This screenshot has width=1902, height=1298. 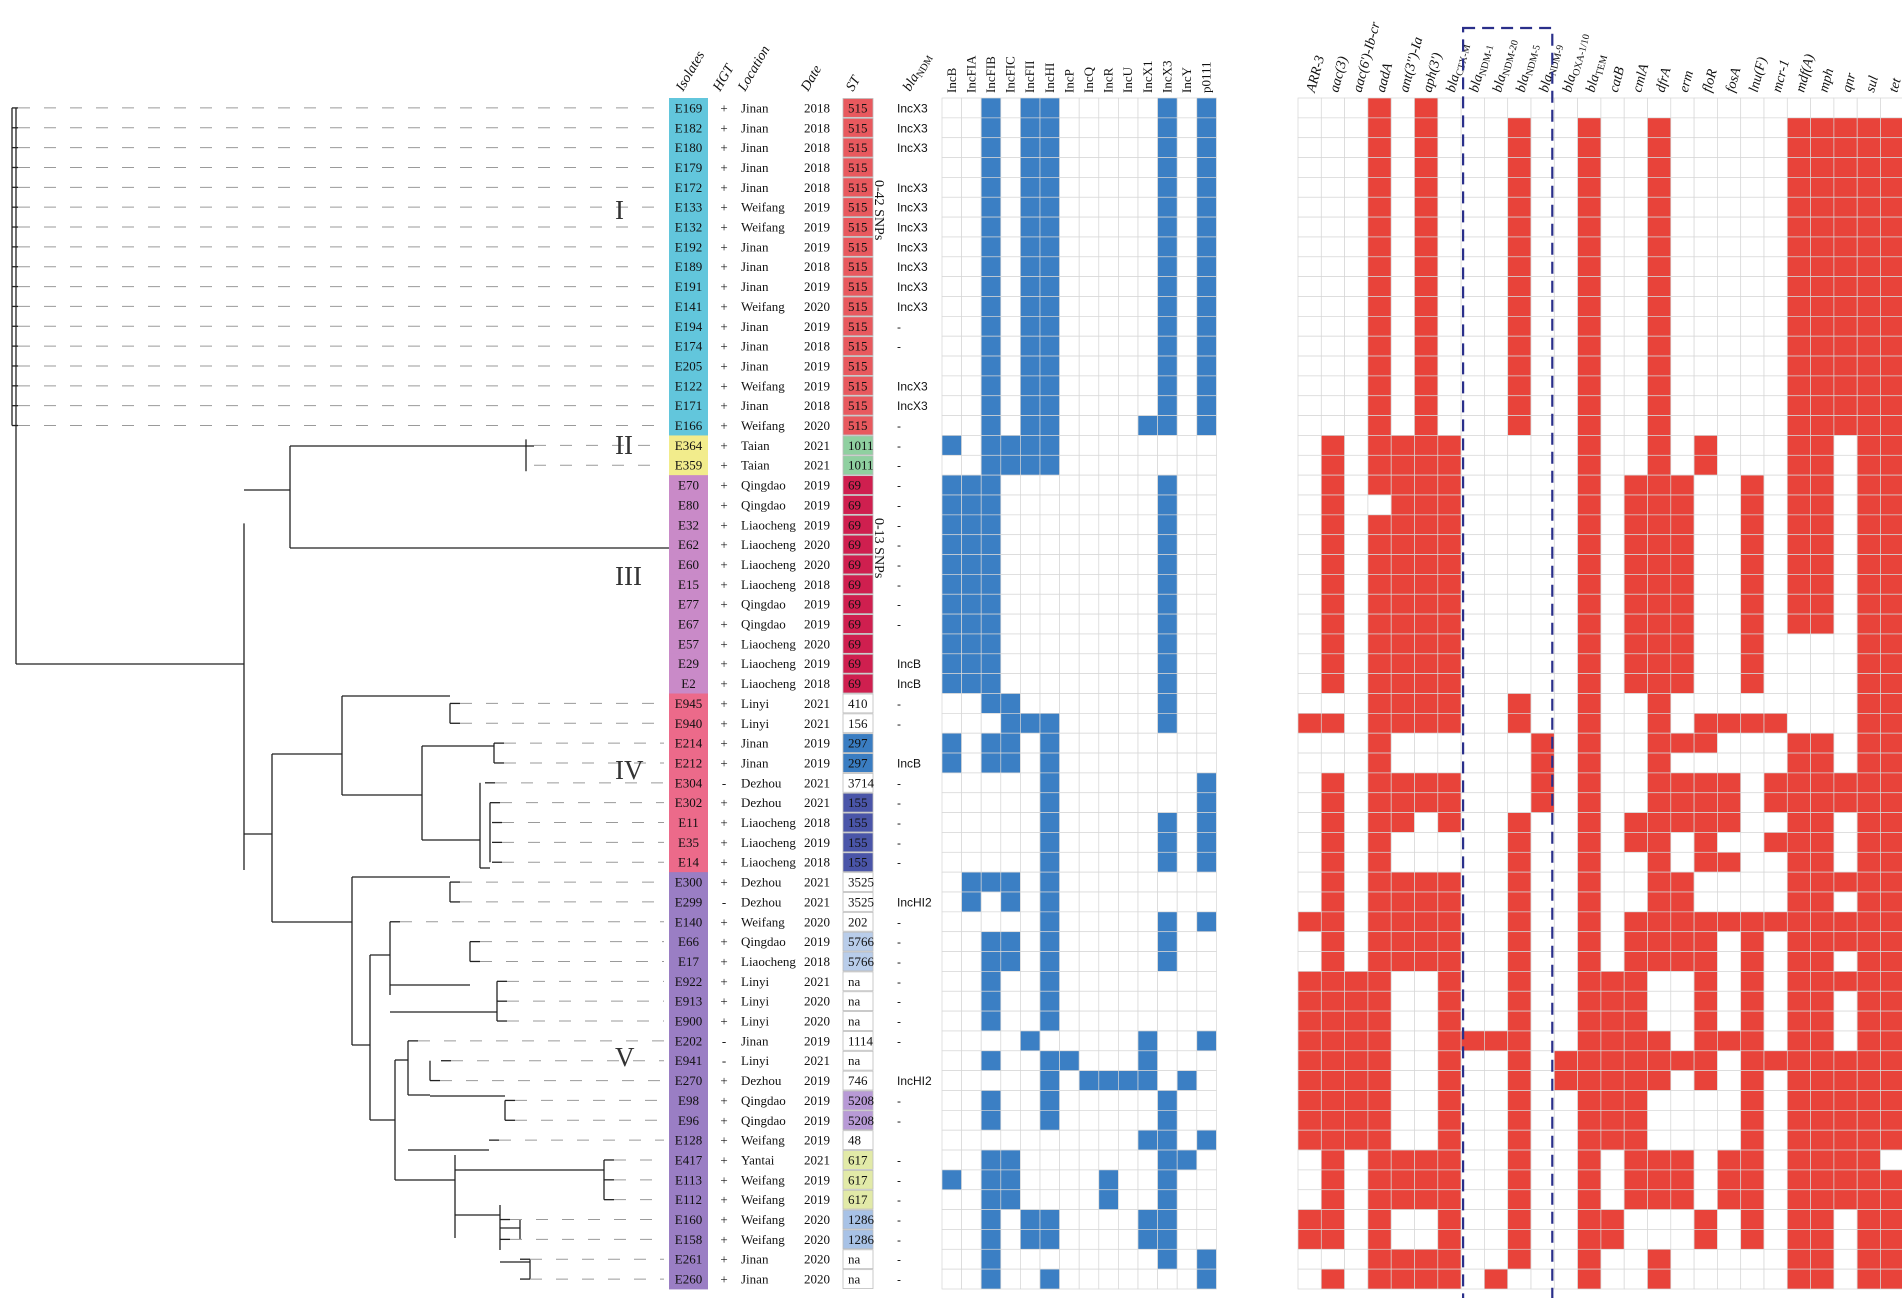 I want to click on st-value: na, so click(x=854, y=981).